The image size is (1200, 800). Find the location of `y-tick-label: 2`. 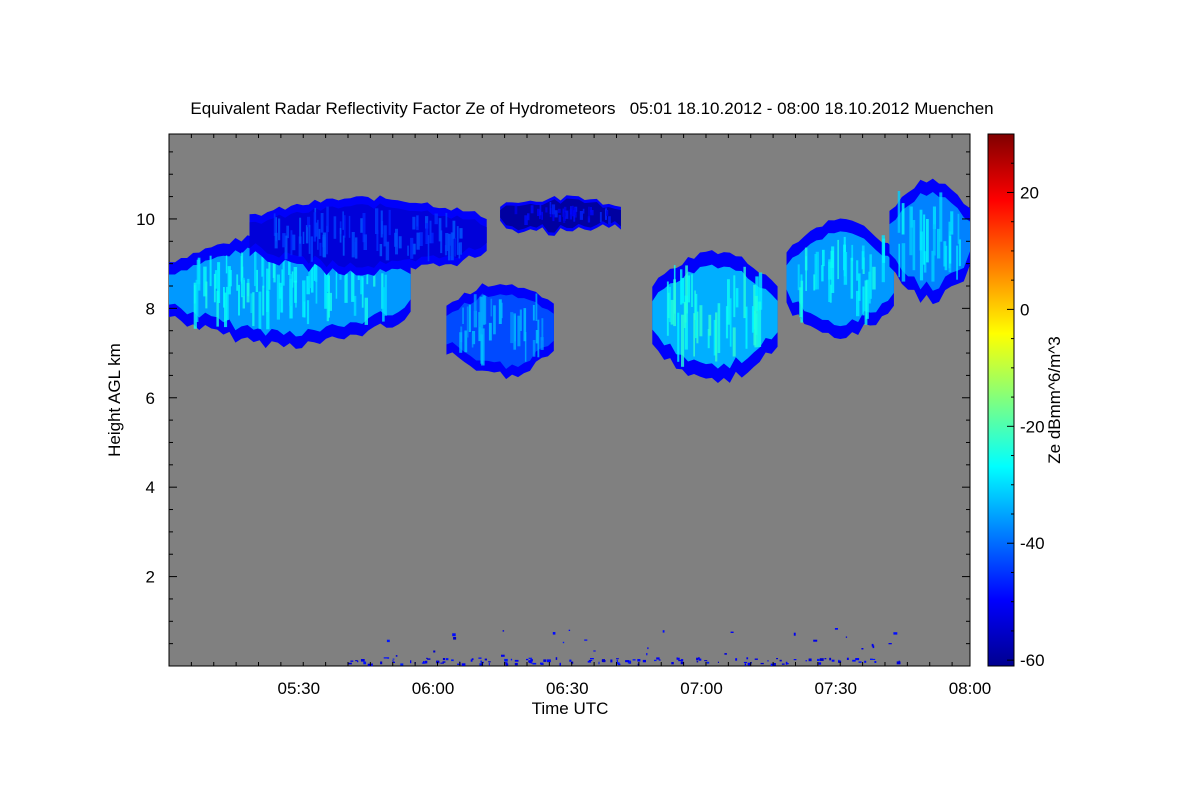

y-tick-label: 2 is located at coordinates (150, 577).